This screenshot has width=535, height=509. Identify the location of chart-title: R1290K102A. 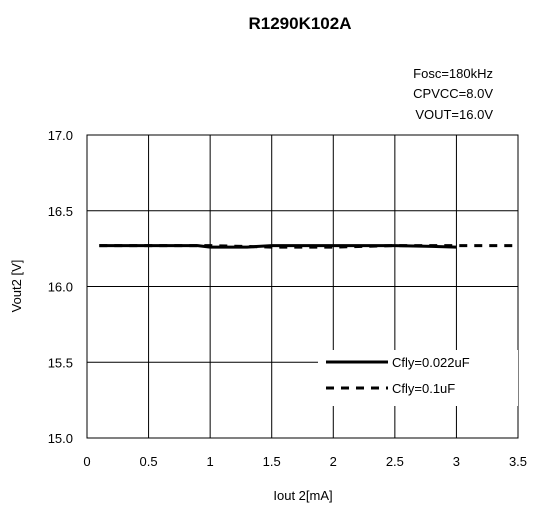
(299, 23).